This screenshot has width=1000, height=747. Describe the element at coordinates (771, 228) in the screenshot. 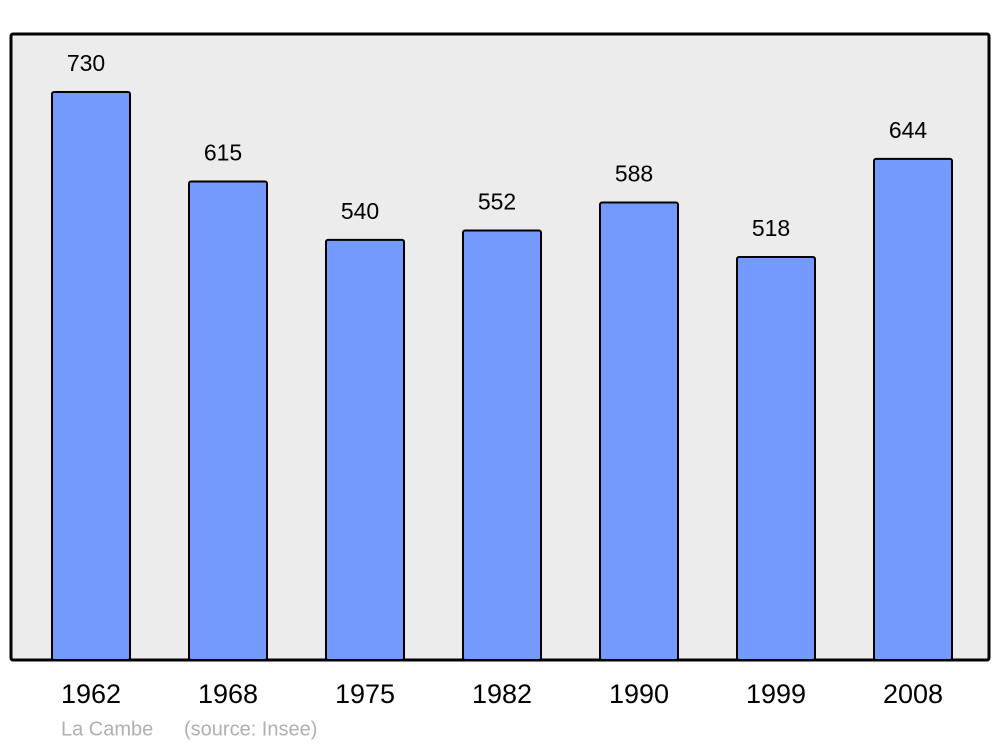

I see `value-label: 518` at that location.